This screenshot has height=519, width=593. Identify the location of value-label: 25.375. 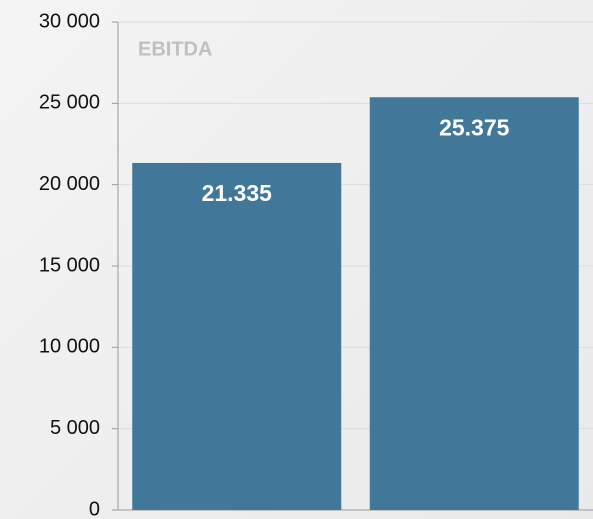
(474, 127).